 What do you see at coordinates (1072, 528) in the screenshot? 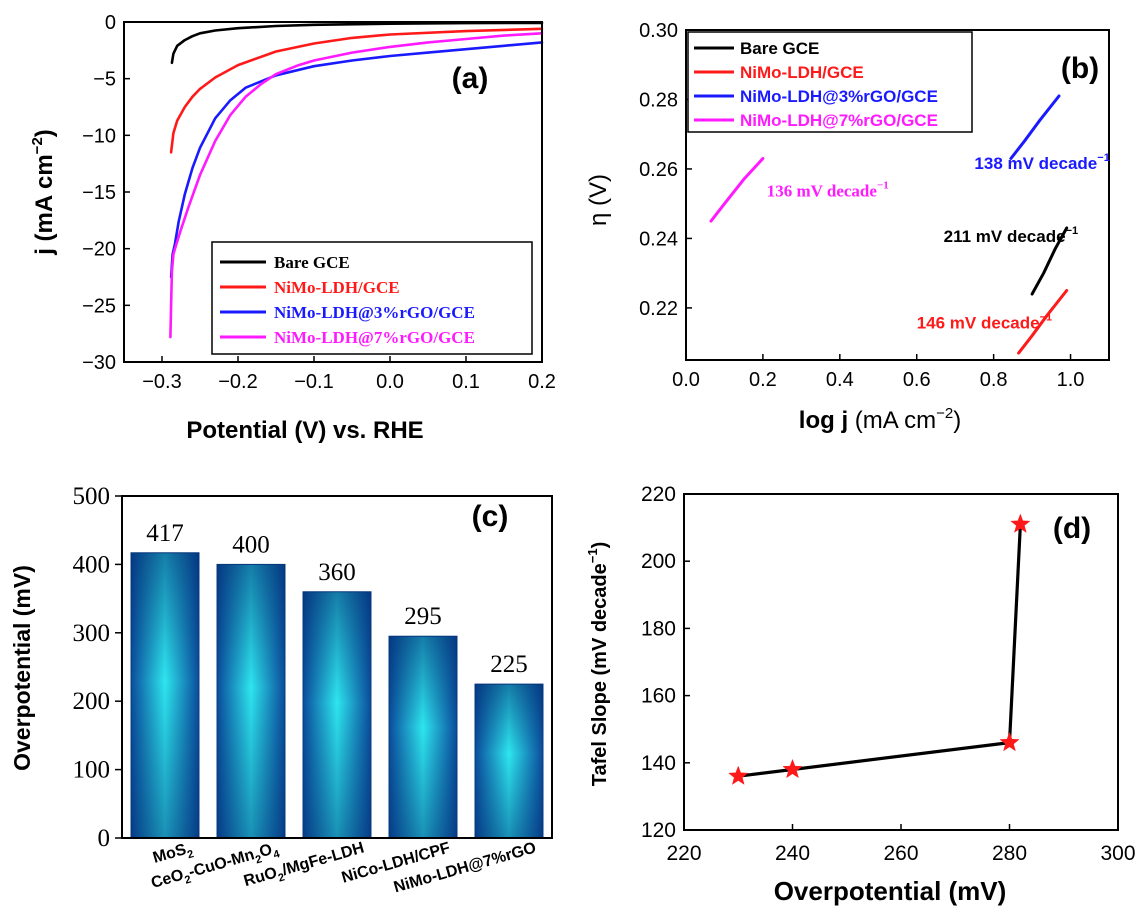
I see `panel-label: (d)` at bounding box center [1072, 528].